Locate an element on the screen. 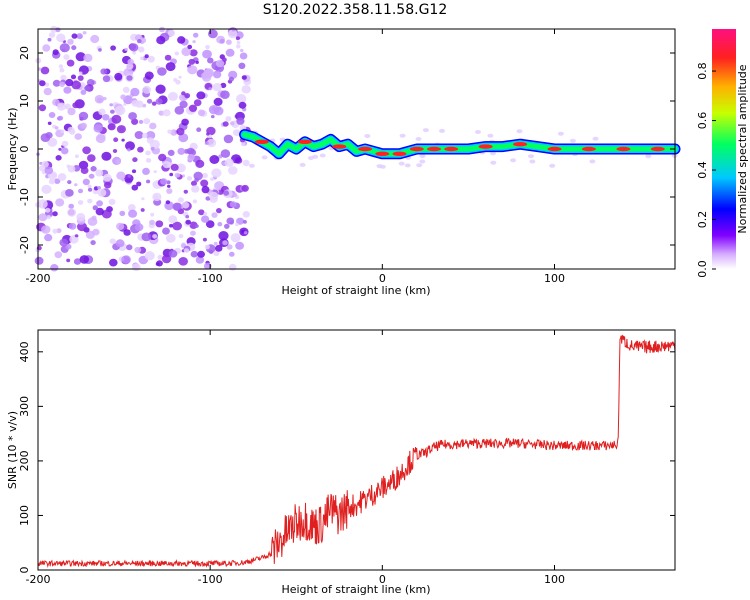  x-tick-label: 0 is located at coordinates (382, 579).